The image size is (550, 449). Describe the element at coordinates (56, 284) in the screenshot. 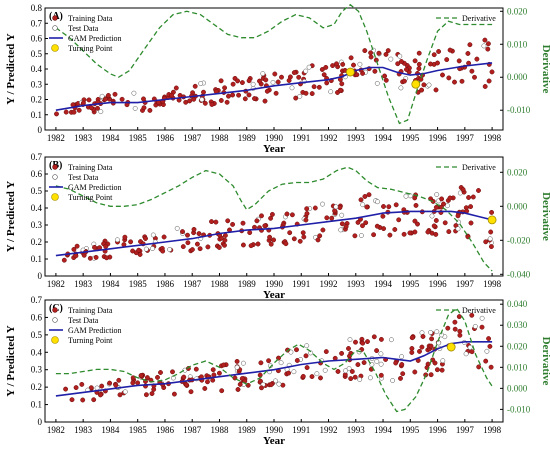

I see `x-tick-label: 1982` at that location.